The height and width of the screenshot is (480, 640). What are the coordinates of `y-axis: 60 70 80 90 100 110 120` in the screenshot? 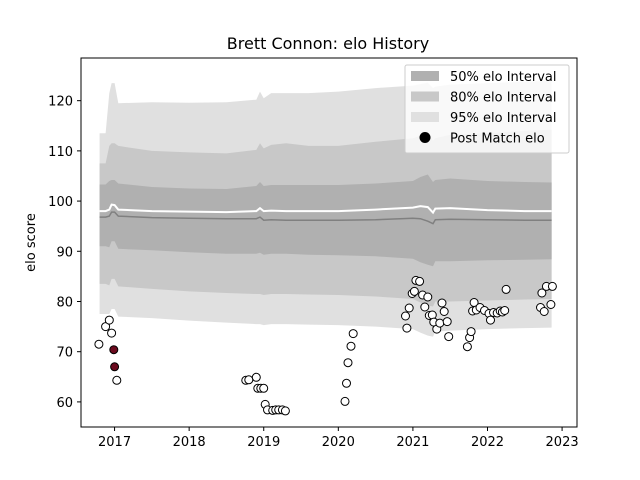 It's located at (64, 253).